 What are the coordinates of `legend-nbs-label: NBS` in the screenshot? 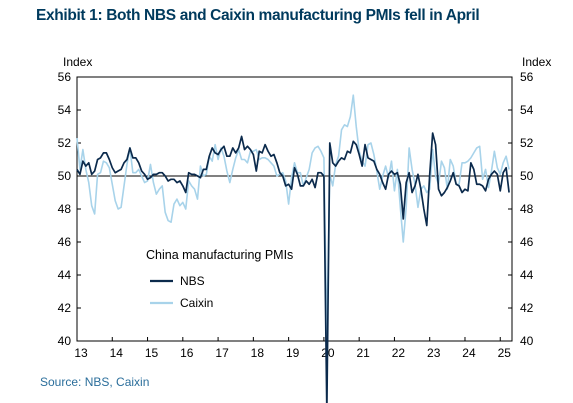 It's located at (192, 281).